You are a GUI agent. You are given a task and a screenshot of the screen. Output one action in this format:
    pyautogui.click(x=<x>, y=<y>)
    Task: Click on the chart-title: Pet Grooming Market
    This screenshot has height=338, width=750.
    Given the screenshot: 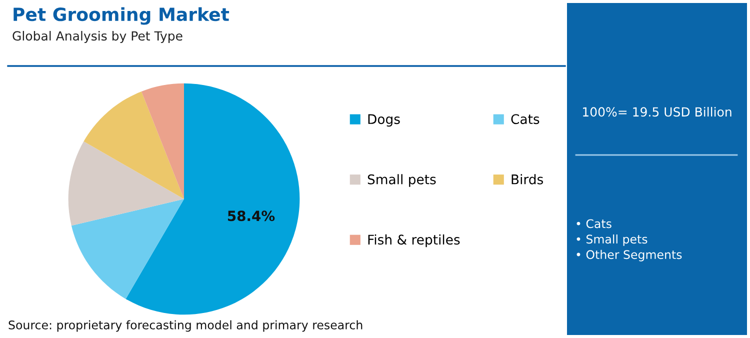 What is the action you would take?
    pyautogui.click(x=122, y=16)
    